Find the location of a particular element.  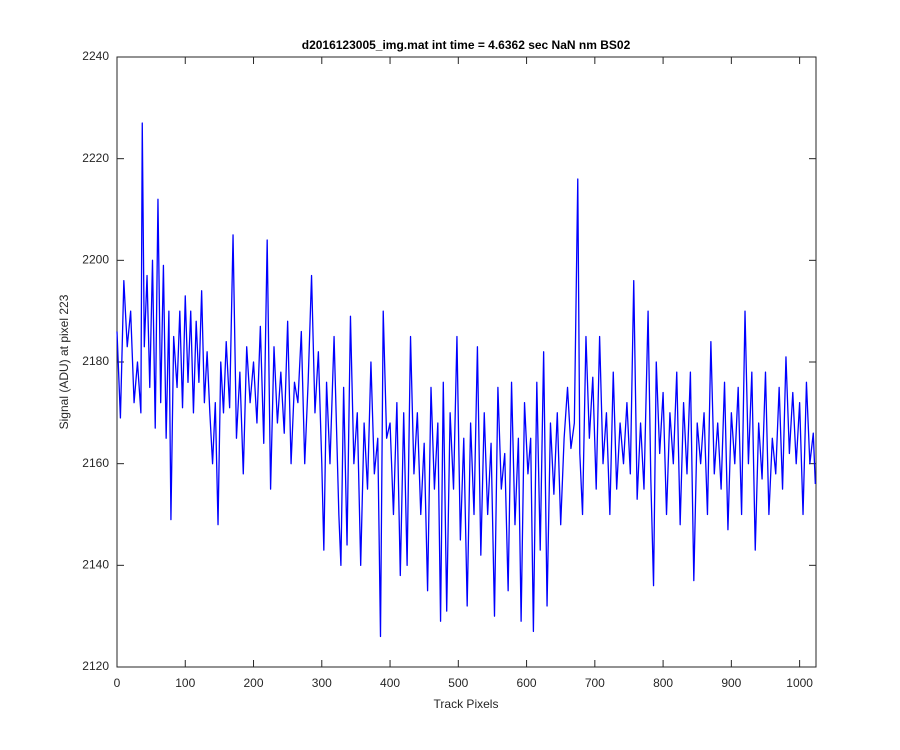

x-tick-label: 1000 is located at coordinates (799, 683).